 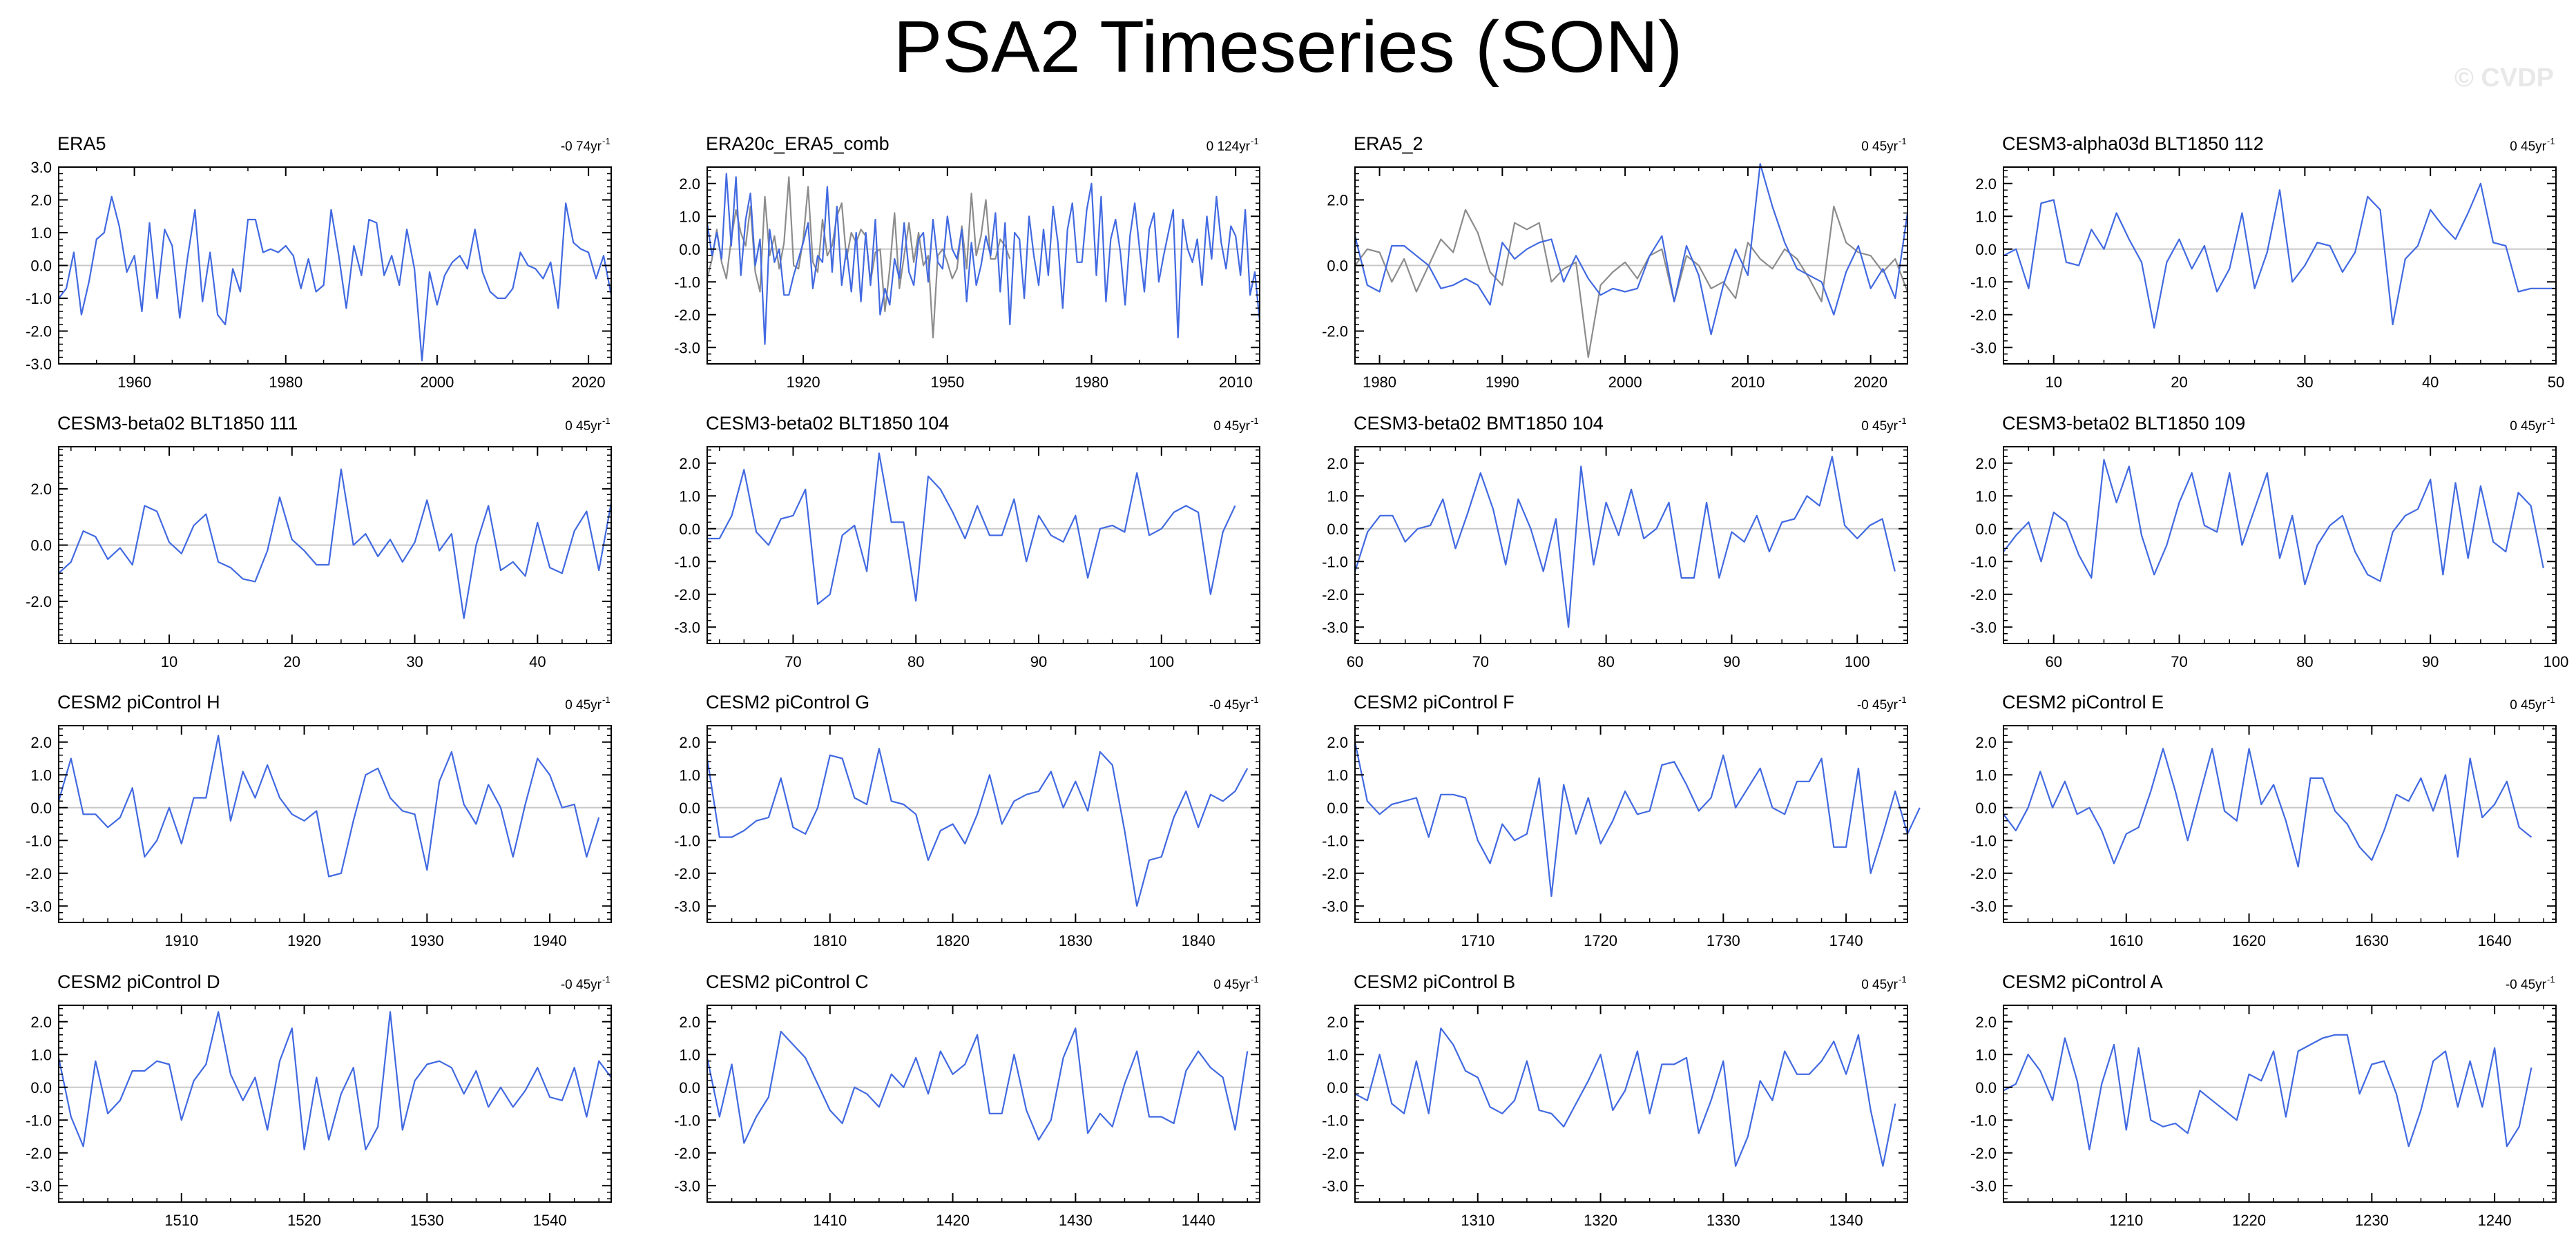 I want to click on panel-title: ERA5, so click(x=81, y=143).